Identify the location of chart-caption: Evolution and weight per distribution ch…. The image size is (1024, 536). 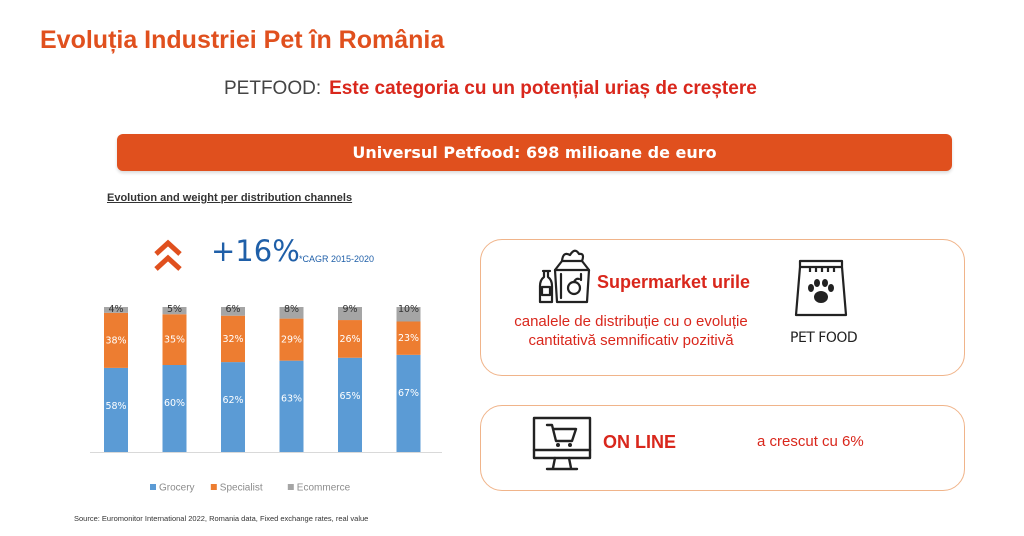
(230, 198).